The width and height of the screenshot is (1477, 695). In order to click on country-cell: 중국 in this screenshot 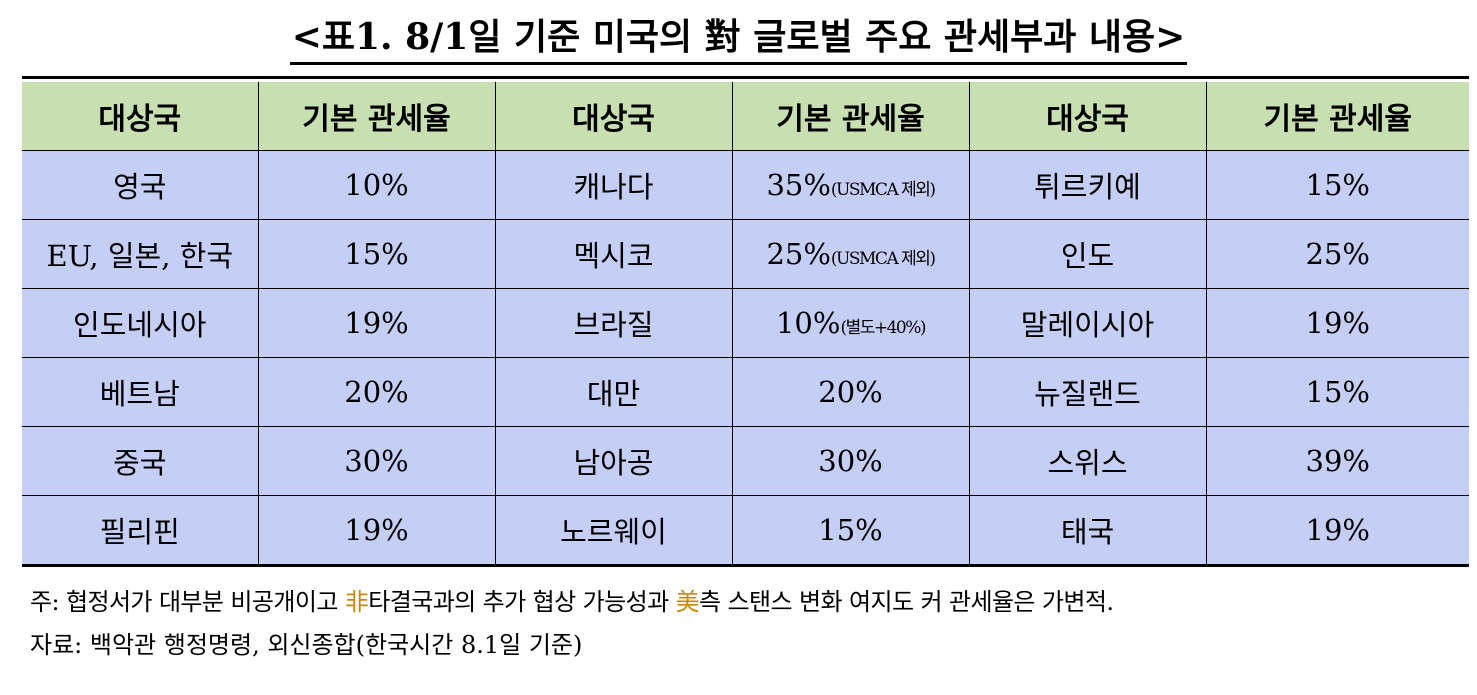, I will do `click(140, 461)`.